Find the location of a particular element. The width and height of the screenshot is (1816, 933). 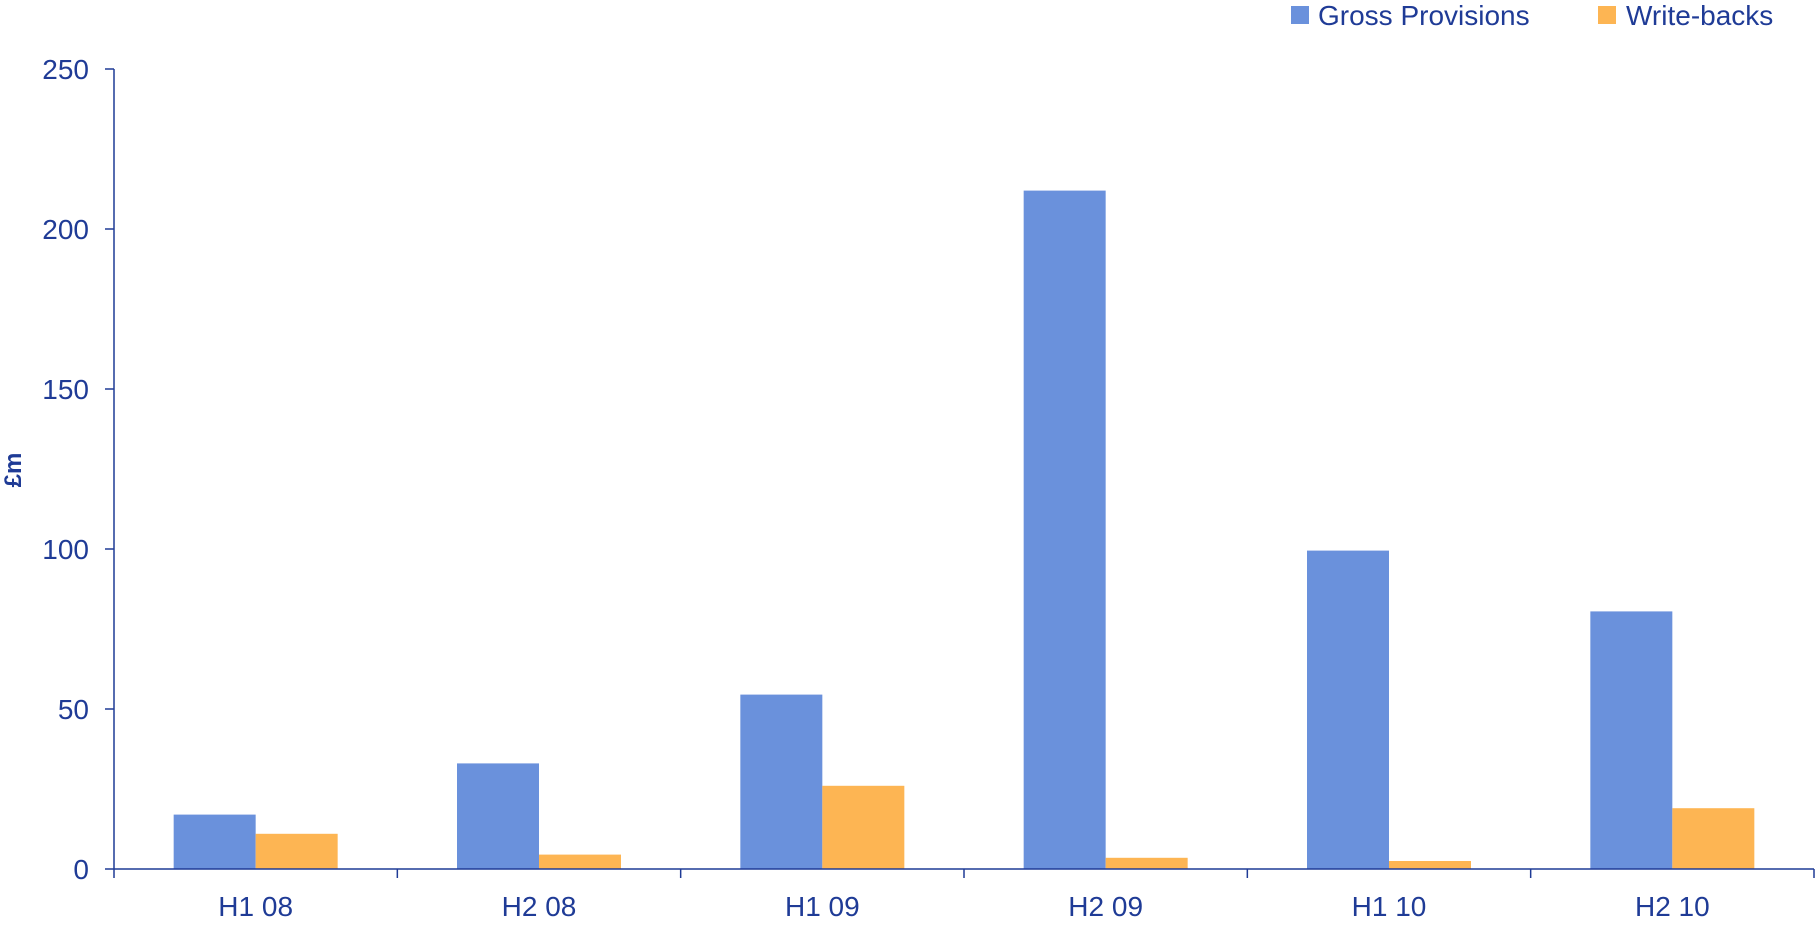

legend-swatch-write-backs is located at coordinates (1607, 15).